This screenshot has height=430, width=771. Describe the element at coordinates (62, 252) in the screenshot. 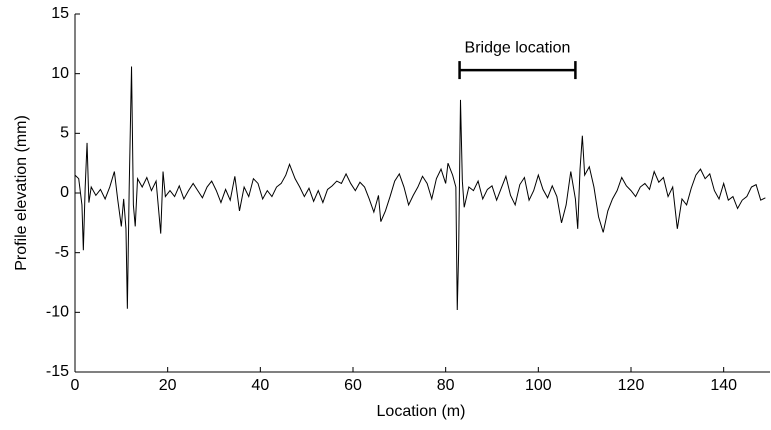

I see `y-tick-label: -5` at that location.